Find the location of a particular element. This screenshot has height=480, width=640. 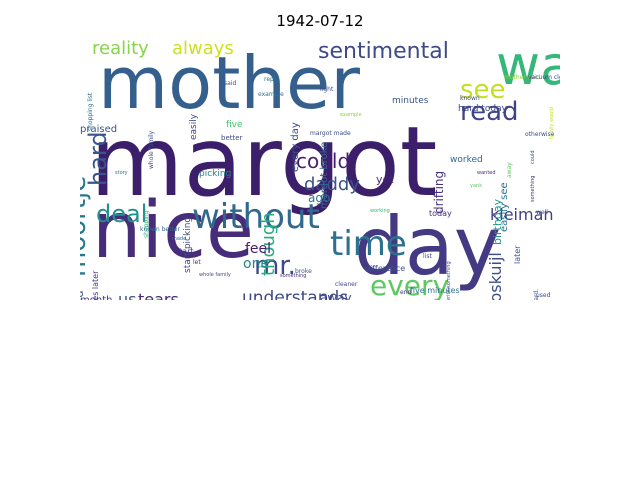

word-cloud-word: today is located at coordinates (440, 213).